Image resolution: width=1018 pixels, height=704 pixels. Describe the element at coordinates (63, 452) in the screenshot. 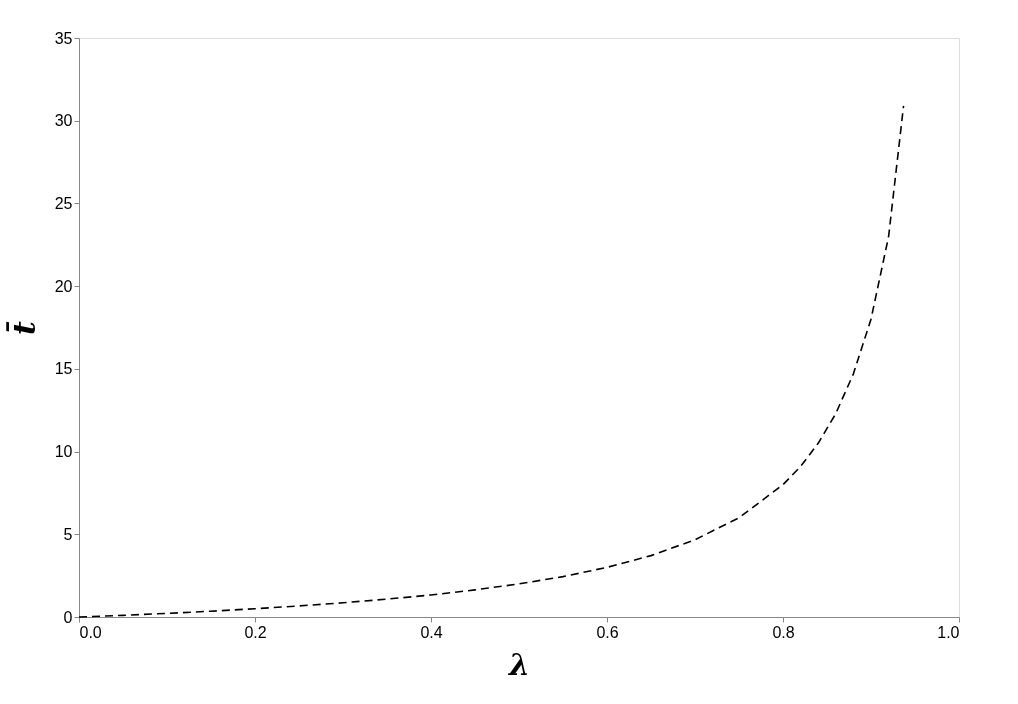

I see `y-tick-label: 10` at that location.